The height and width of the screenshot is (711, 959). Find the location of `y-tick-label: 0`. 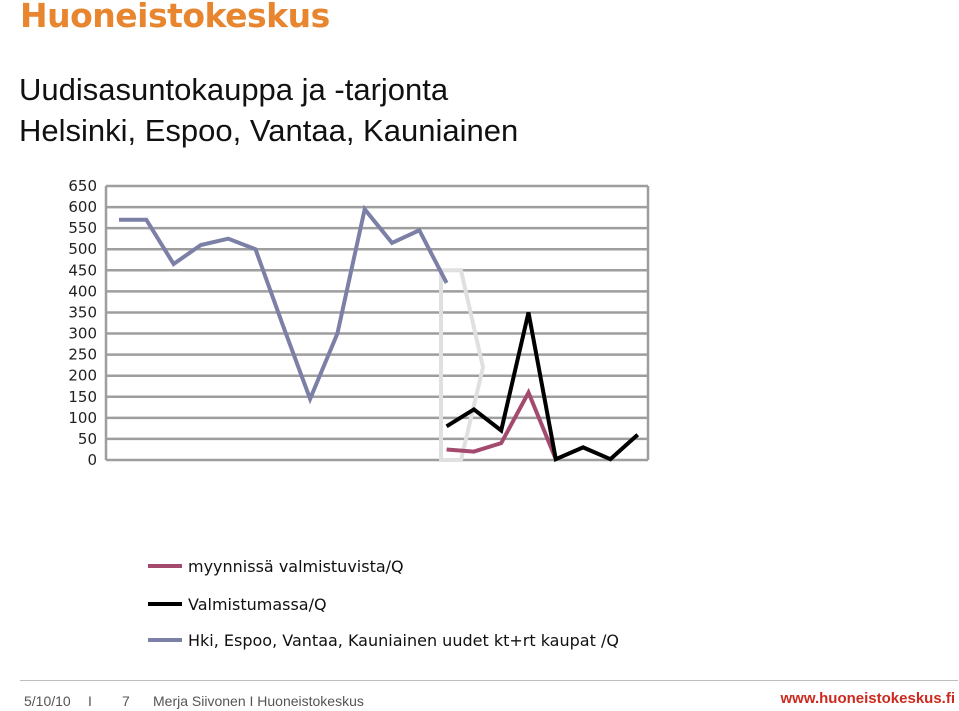

y-tick-label: 0 is located at coordinates (92, 460).